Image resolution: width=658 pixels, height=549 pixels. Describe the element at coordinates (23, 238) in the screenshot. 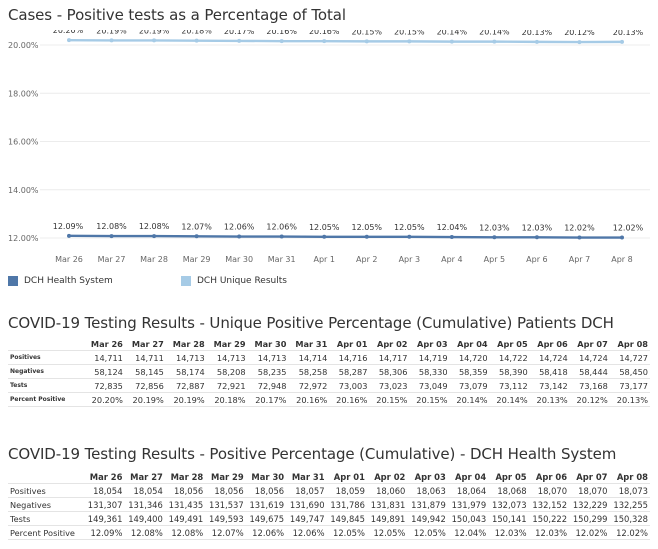

I see `y-tick-label: 12.00%` at that location.